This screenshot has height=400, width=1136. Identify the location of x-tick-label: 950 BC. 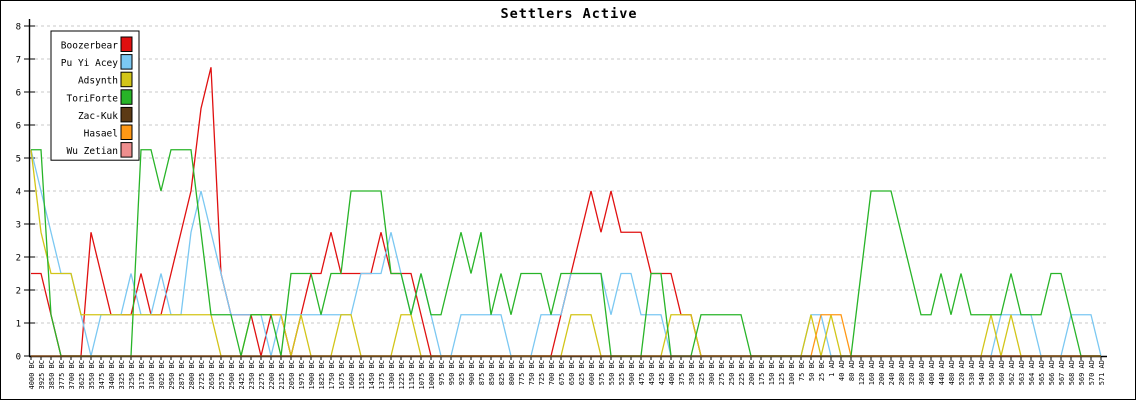
(452, 372).